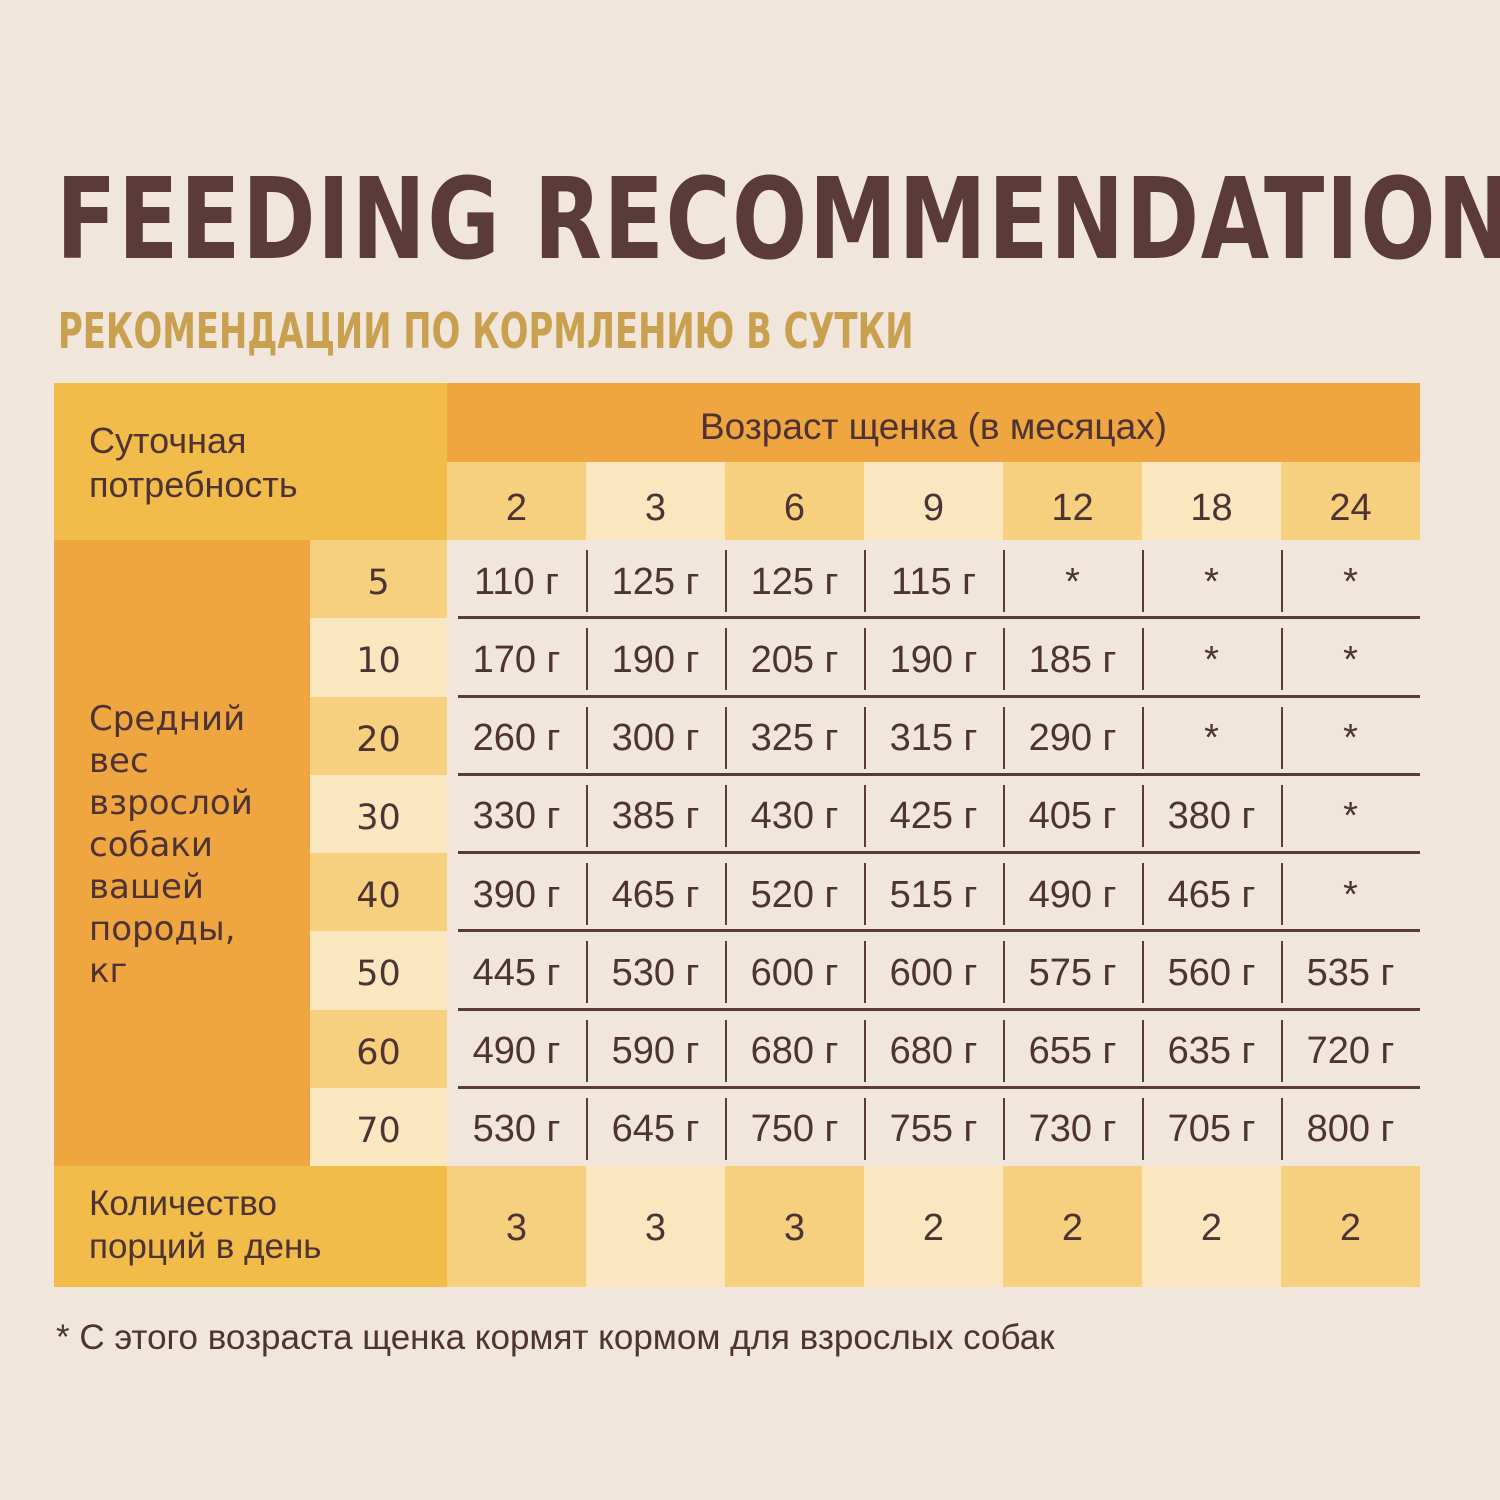 The height and width of the screenshot is (1500, 1500). Describe the element at coordinates (516, 816) in the screenshot. I see `table-cell: 330 г` at that location.